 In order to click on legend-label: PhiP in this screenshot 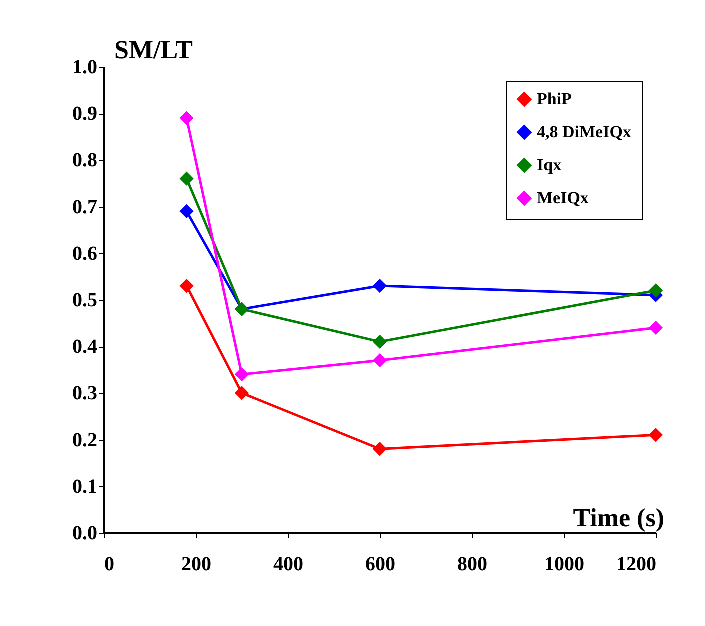, I will do `click(554, 99)`.